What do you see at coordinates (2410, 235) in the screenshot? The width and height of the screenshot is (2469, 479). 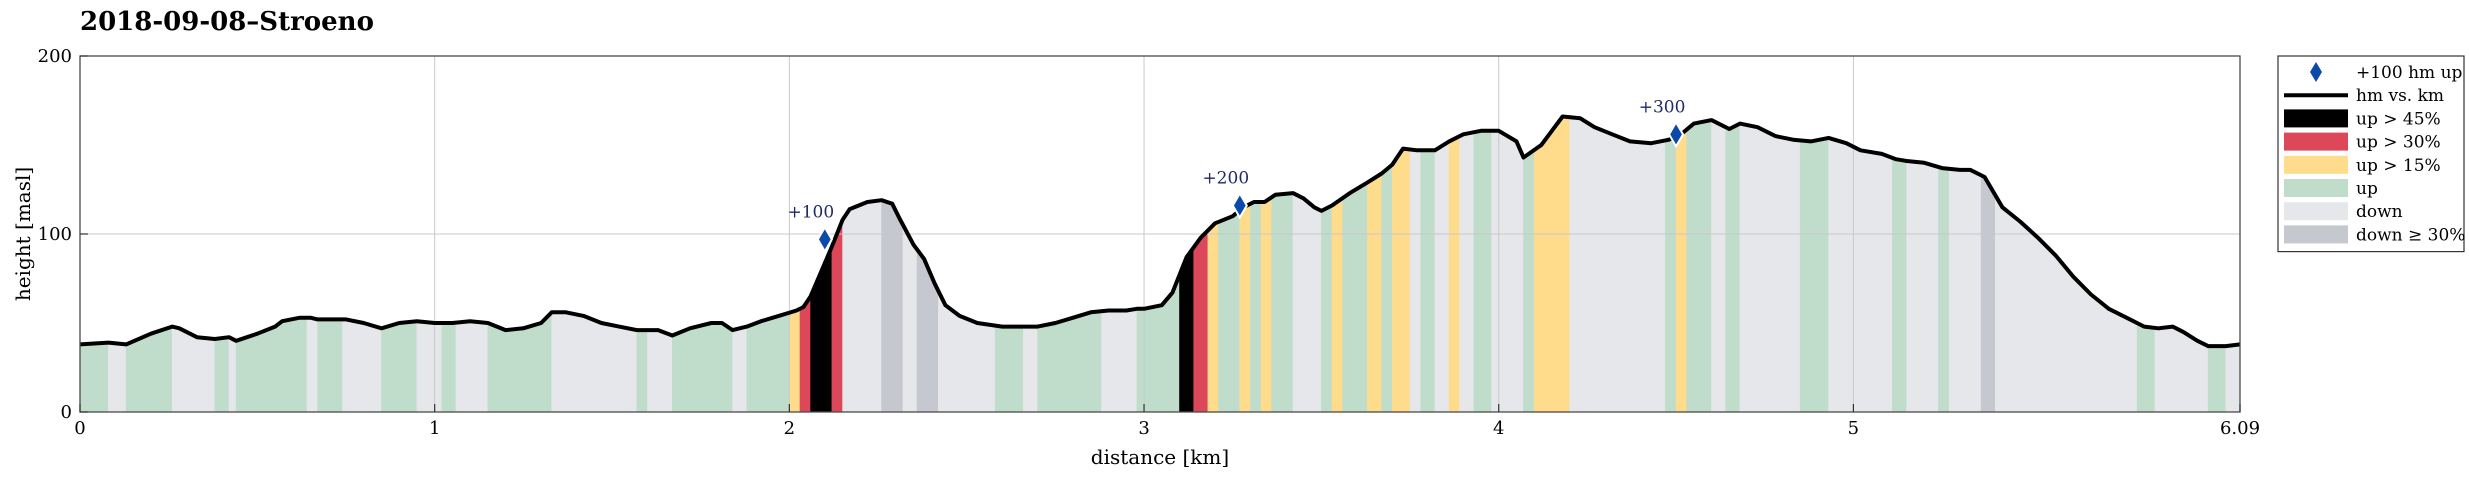 I see `legend-label: down ≥ 30%` at bounding box center [2410, 235].